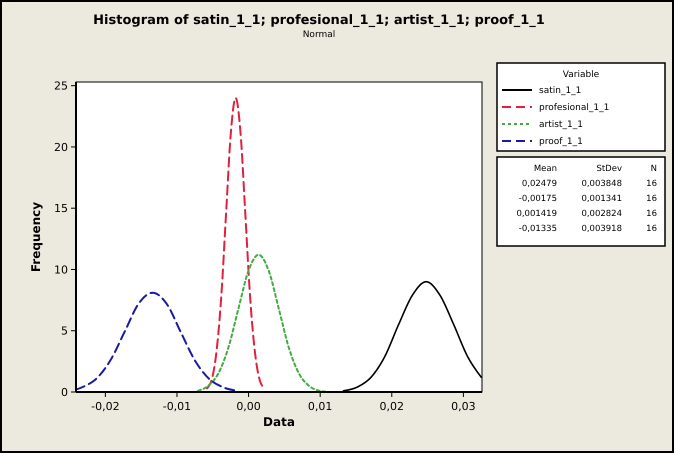  I want to click on legend-title: Variable, so click(581, 75).